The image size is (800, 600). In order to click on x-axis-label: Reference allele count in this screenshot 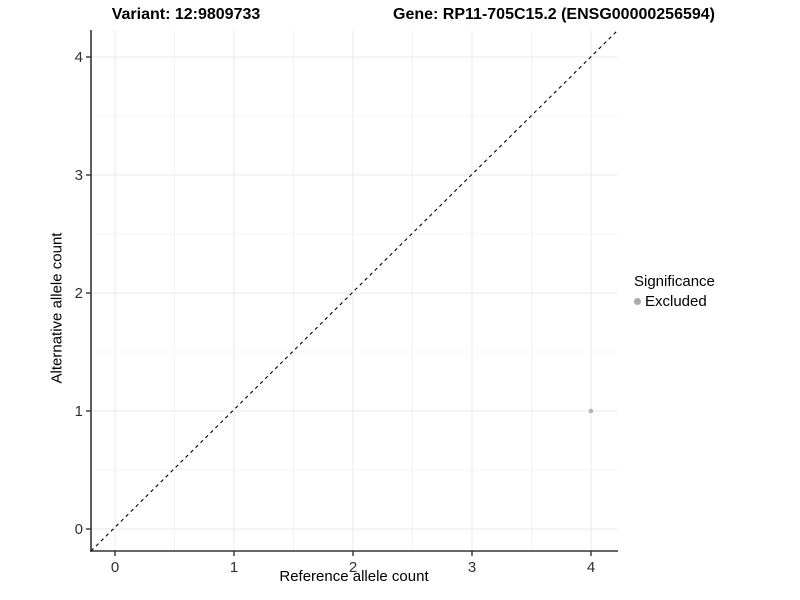, I will do `click(354, 576)`.